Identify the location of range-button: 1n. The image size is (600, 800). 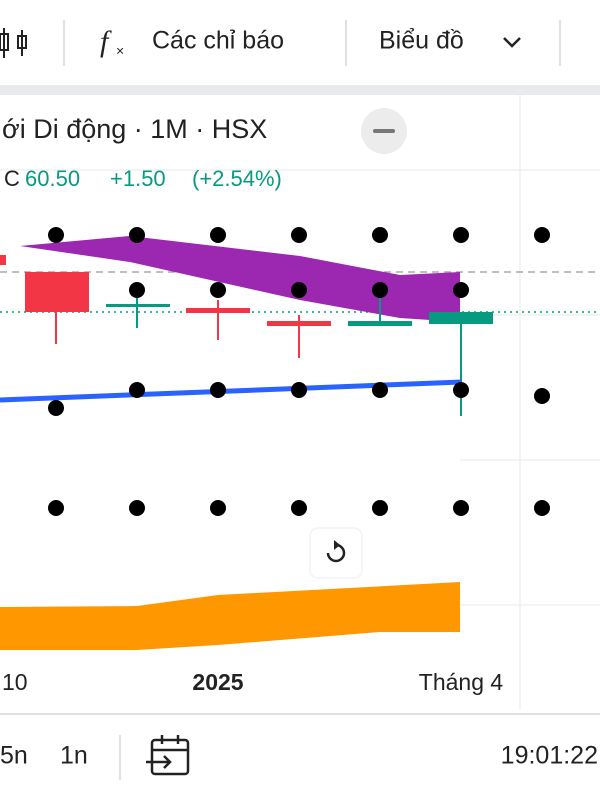
(74, 756).